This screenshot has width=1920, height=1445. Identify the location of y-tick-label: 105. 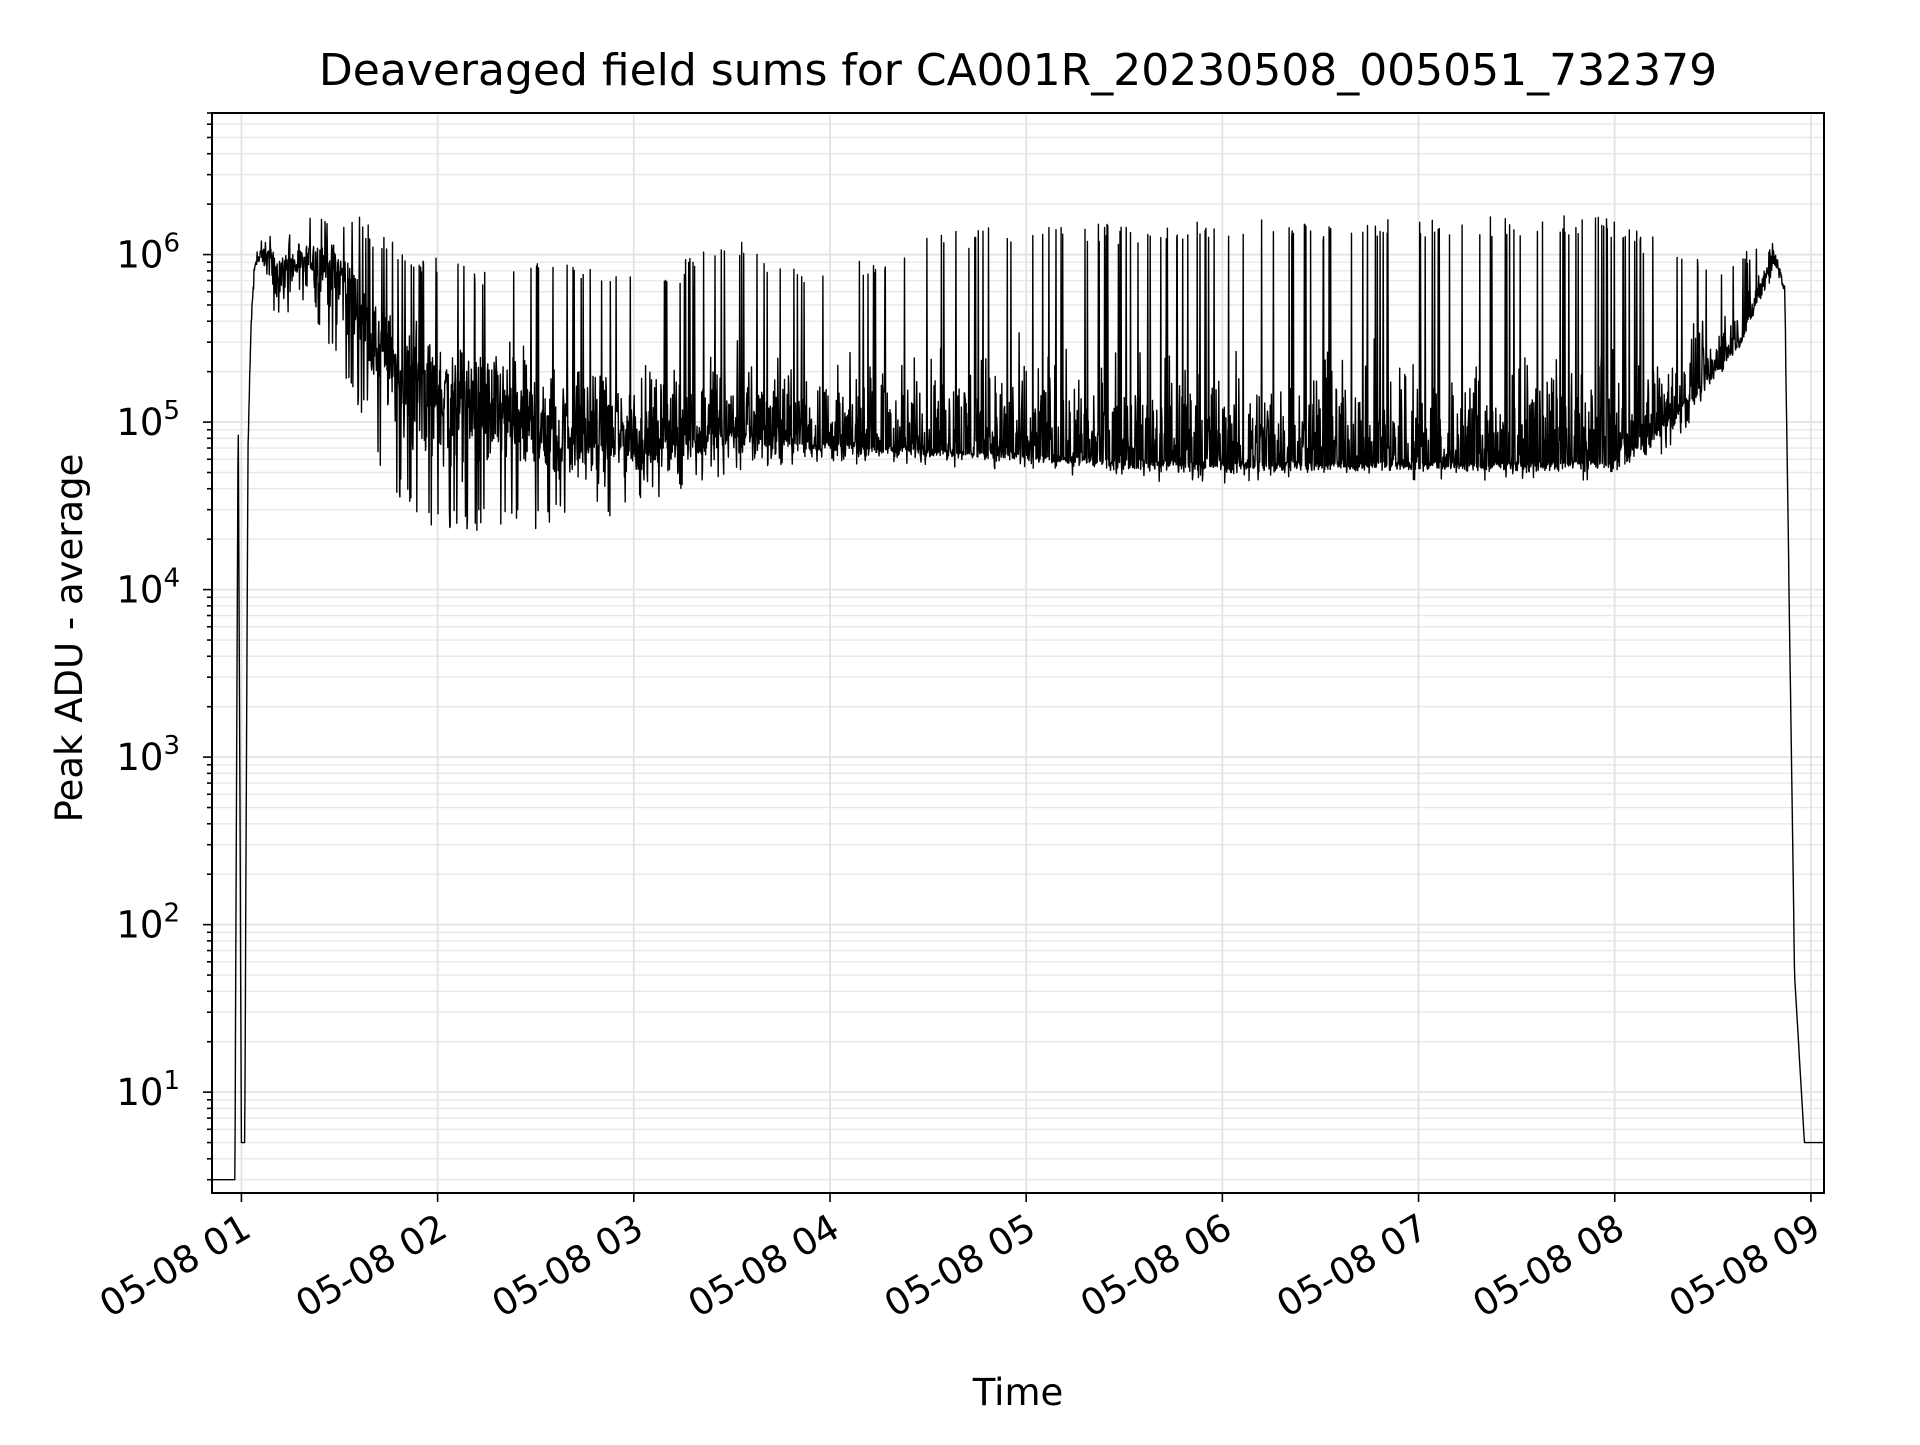
(148, 420).